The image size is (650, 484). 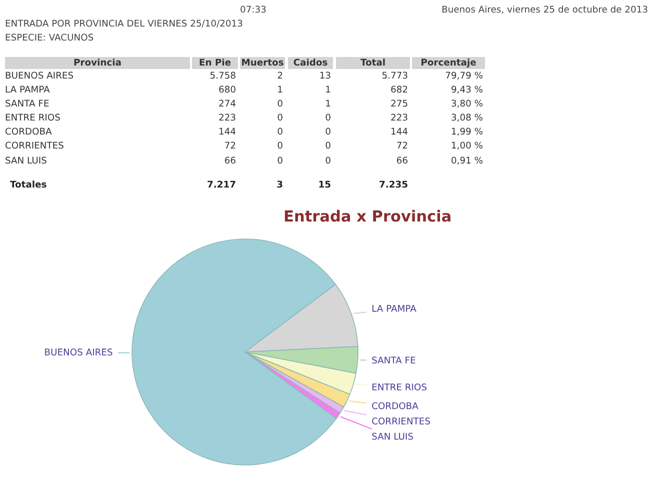 I want to click on text: 3,80 %, so click(x=467, y=104).